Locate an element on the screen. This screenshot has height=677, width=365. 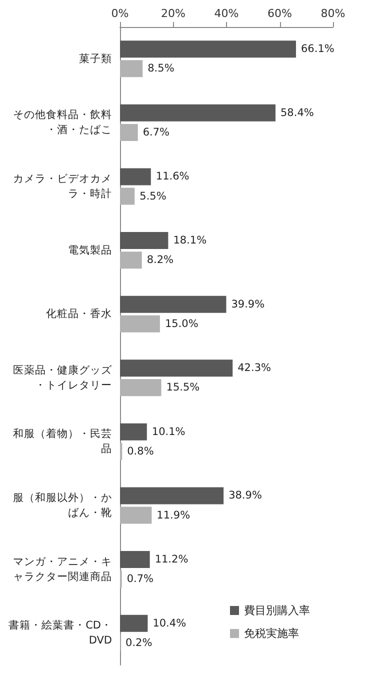
data-label: 15.0% is located at coordinates (181, 324).